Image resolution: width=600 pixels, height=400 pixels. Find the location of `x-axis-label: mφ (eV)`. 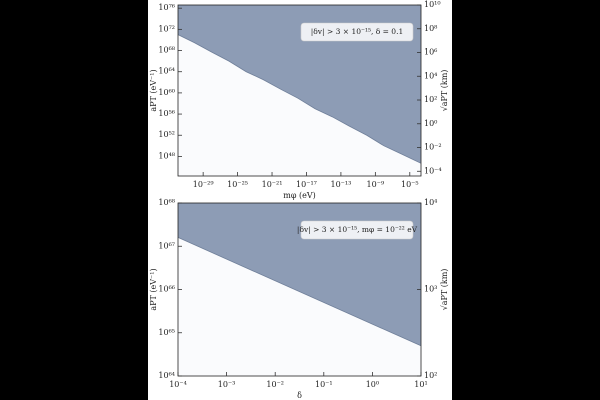

x-axis-label: mφ (eV) is located at coordinates (299, 195).